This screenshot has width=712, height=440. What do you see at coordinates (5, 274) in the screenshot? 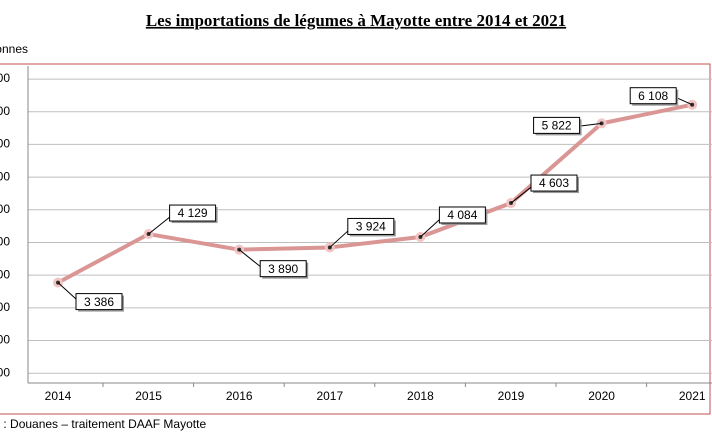
I see `y-tick-label: 3 500` at bounding box center [5, 274].